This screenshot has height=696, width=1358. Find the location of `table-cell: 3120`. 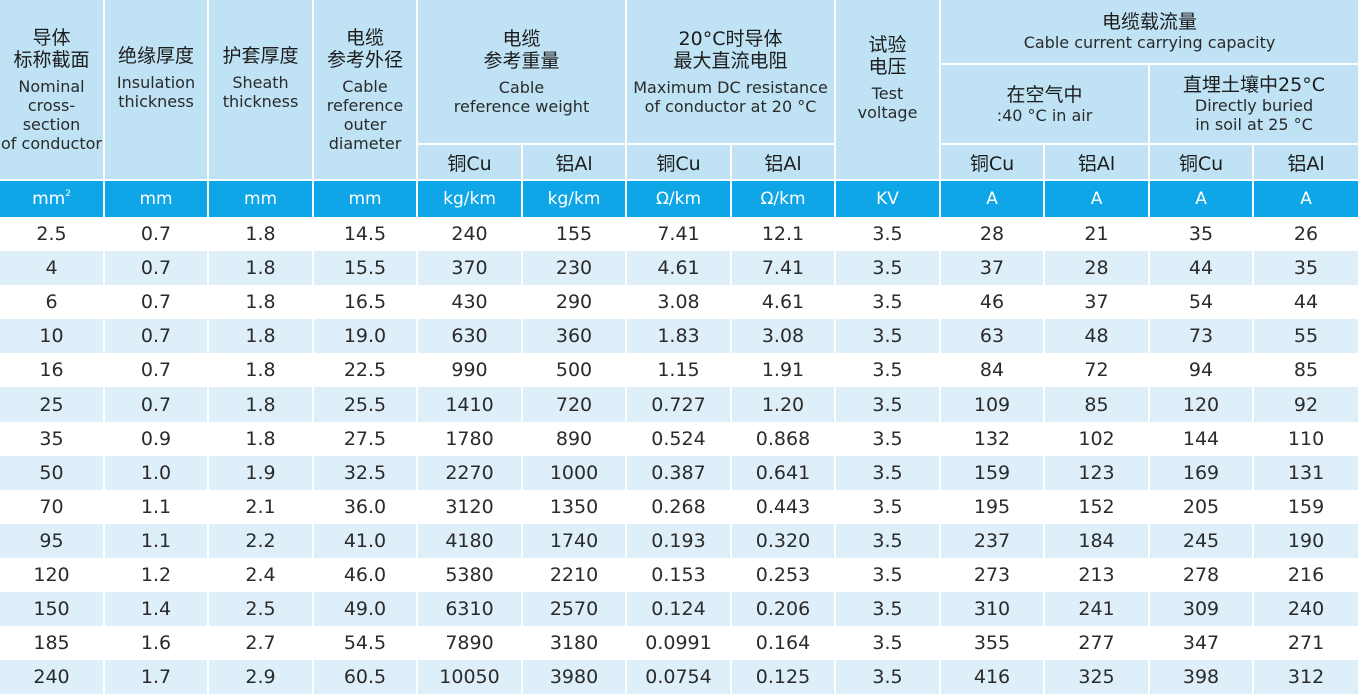

table-cell: 3120 is located at coordinates (470, 506).